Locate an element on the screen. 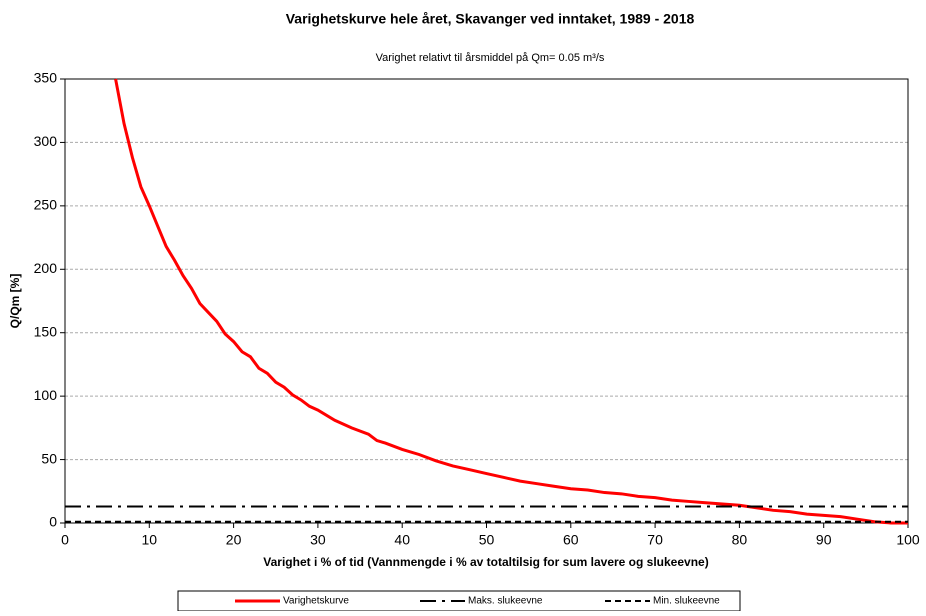 The height and width of the screenshot is (616, 926). x-tick-label: 40 is located at coordinates (402, 540).